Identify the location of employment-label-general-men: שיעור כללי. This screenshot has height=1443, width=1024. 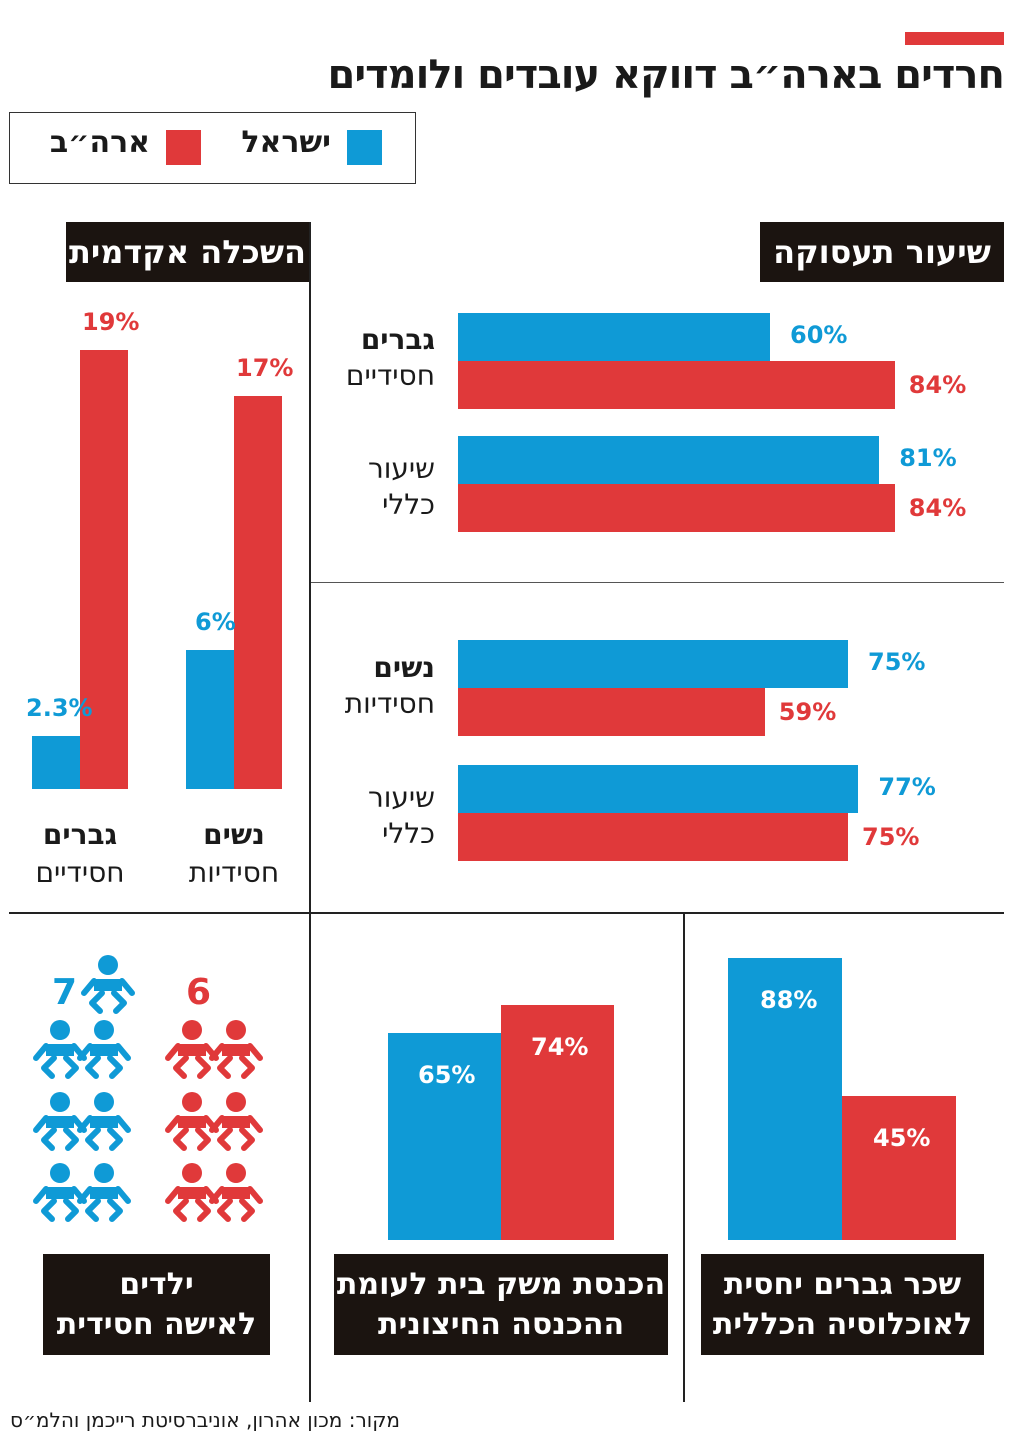
(401, 487).